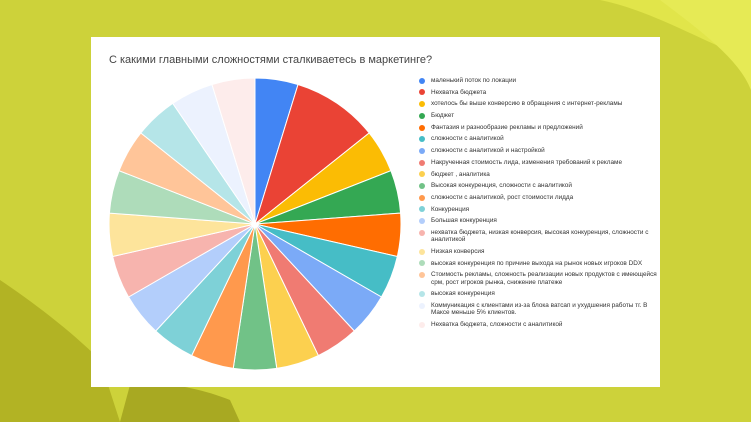 The image size is (751, 422). Describe the element at coordinates (538, 138) in the screenshot. I see `legend-item: сложности с аналитикой` at that location.